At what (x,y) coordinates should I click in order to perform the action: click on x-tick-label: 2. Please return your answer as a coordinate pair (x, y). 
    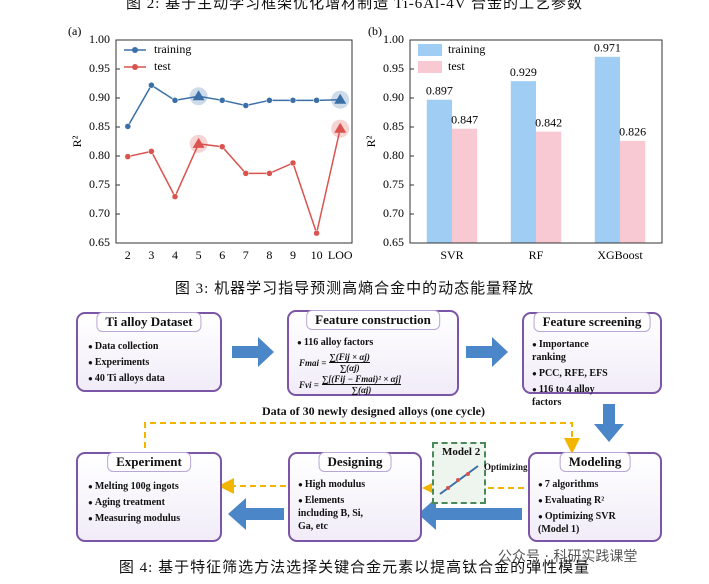
    Looking at the image, I should click on (128, 255).